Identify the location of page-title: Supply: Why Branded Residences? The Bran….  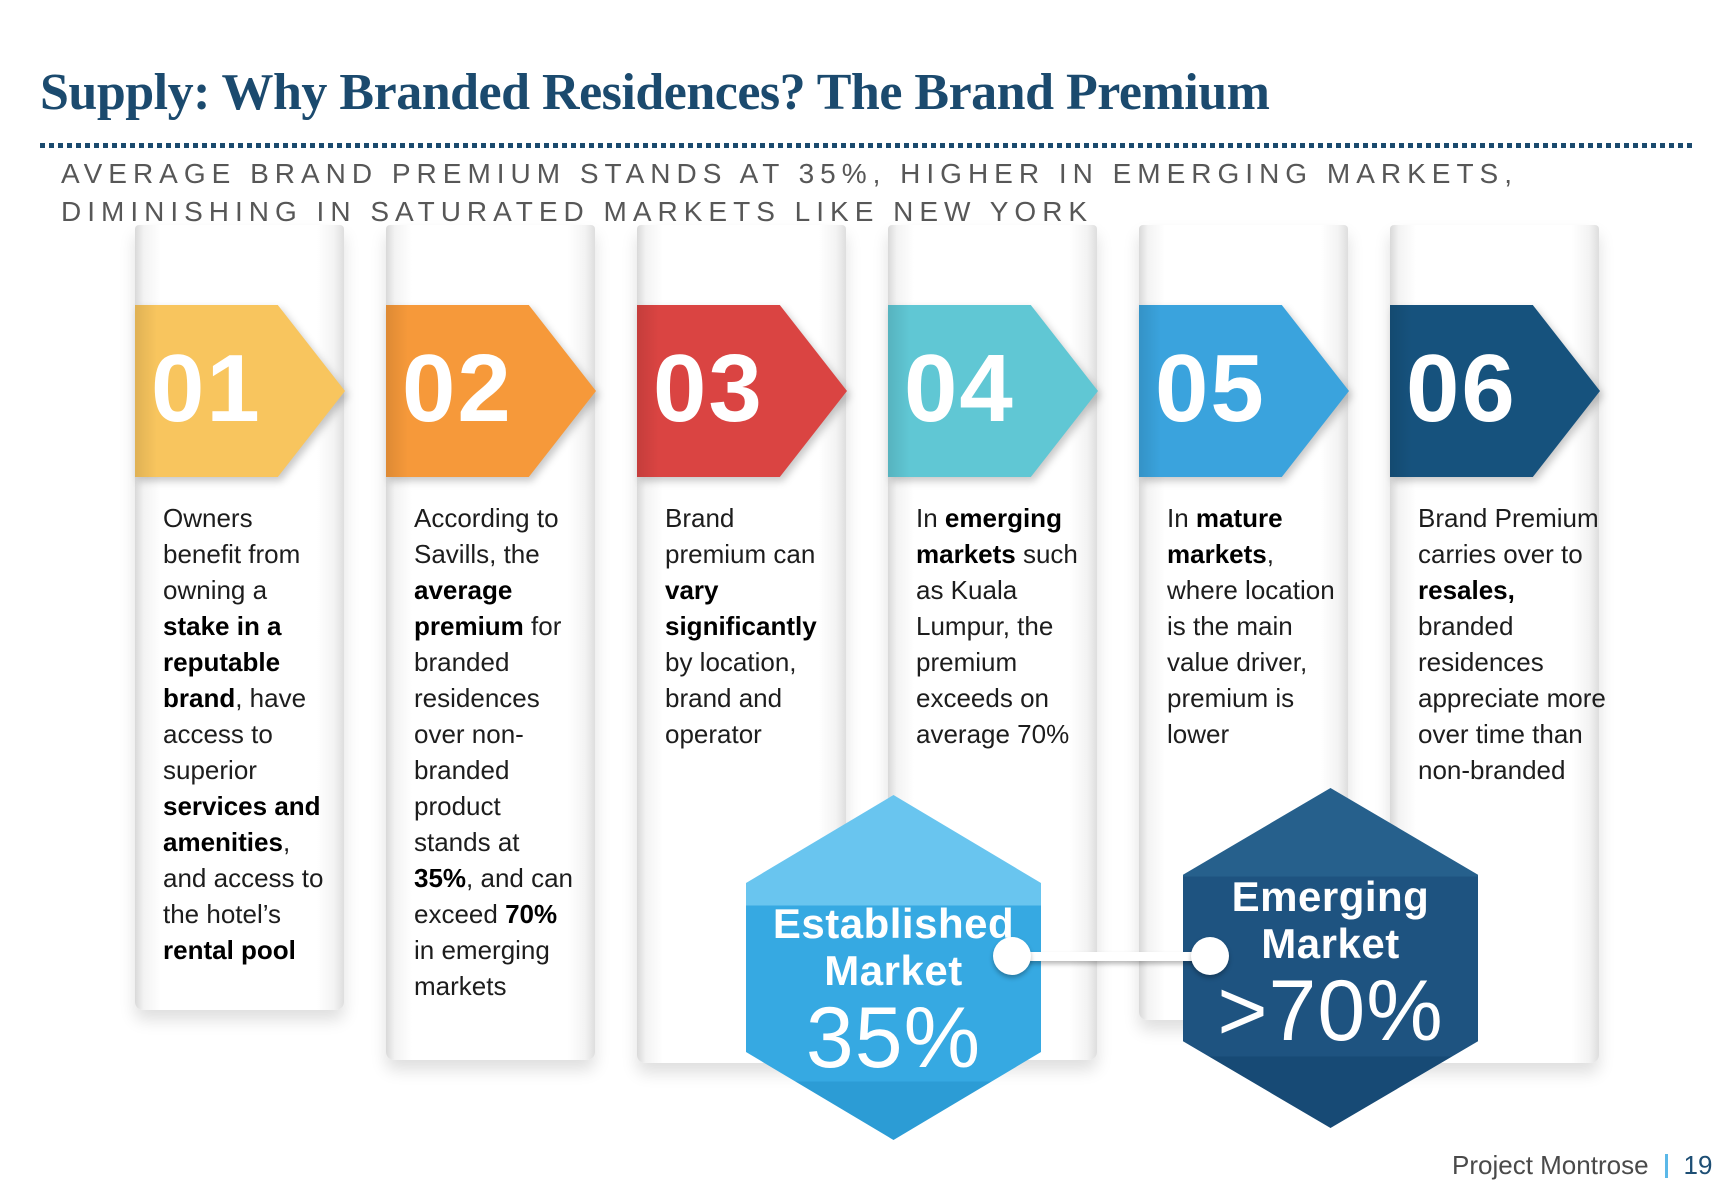
(655, 92).